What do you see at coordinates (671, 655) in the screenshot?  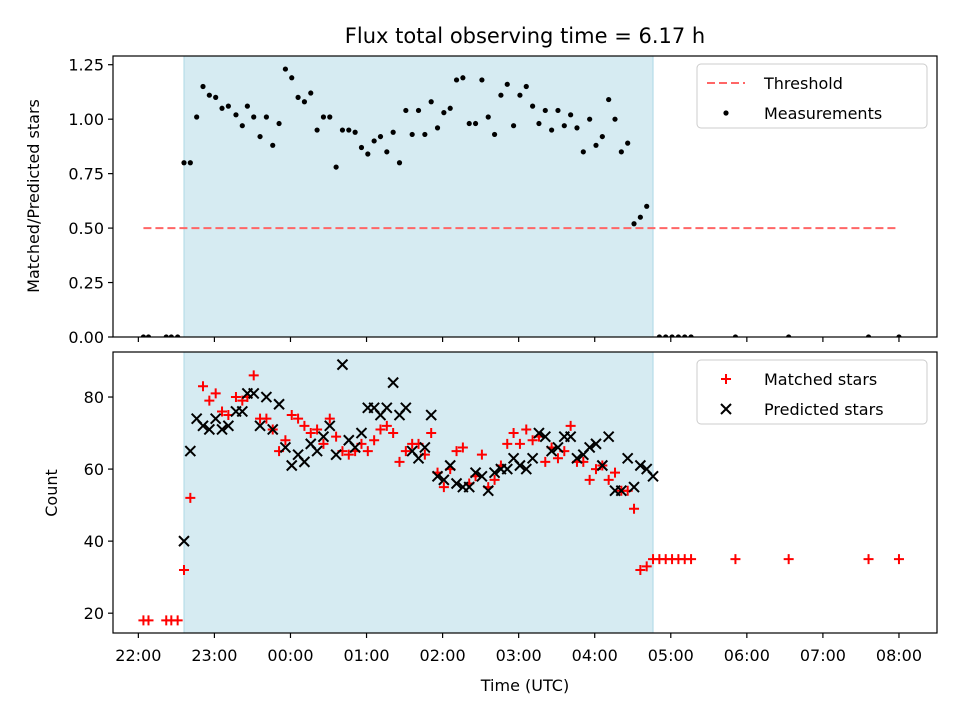 I see `x-tick-label: 05:00` at bounding box center [671, 655].